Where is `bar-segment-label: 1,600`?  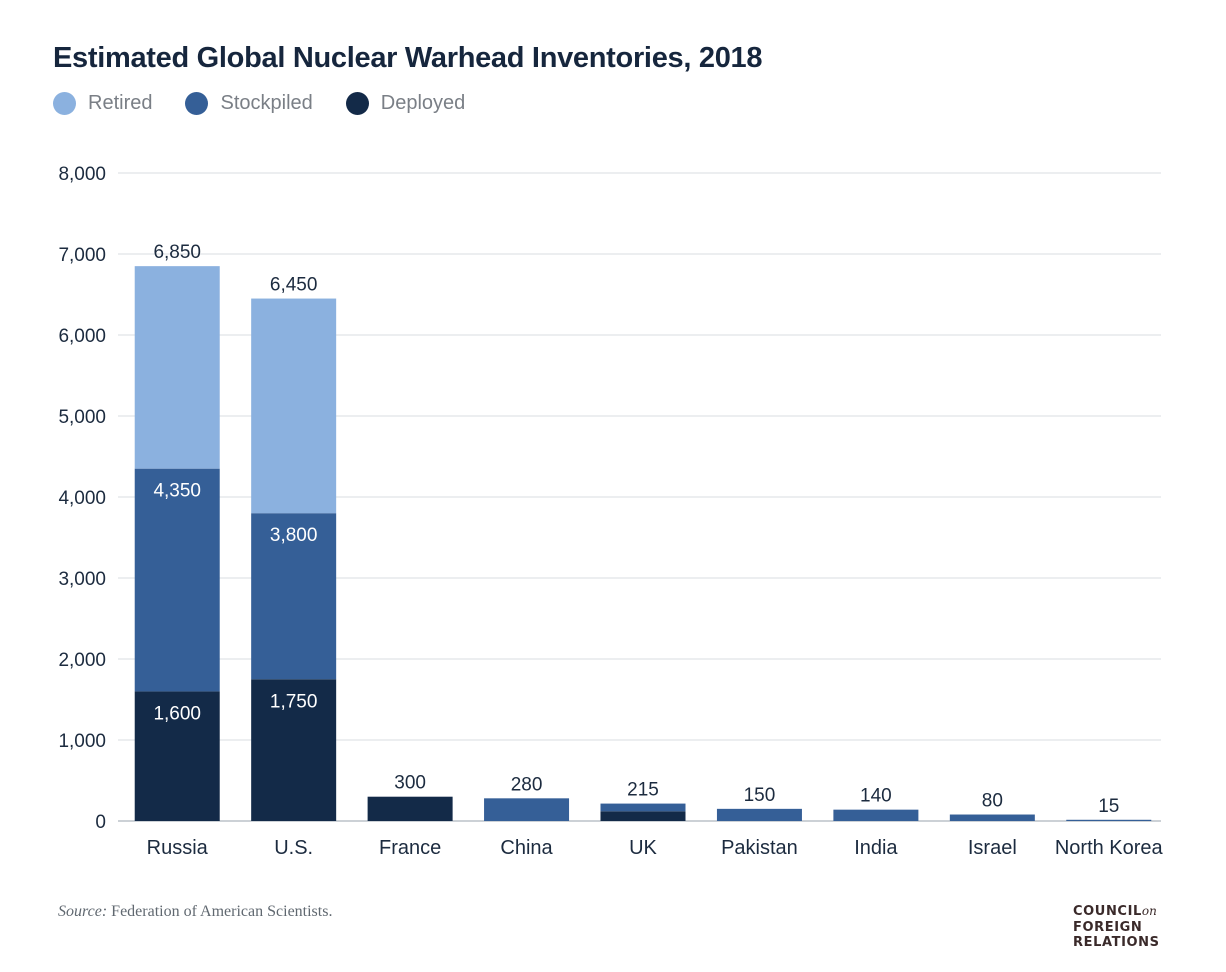 bar-segment-label: 1,600 is located at coordinates (177, 713).